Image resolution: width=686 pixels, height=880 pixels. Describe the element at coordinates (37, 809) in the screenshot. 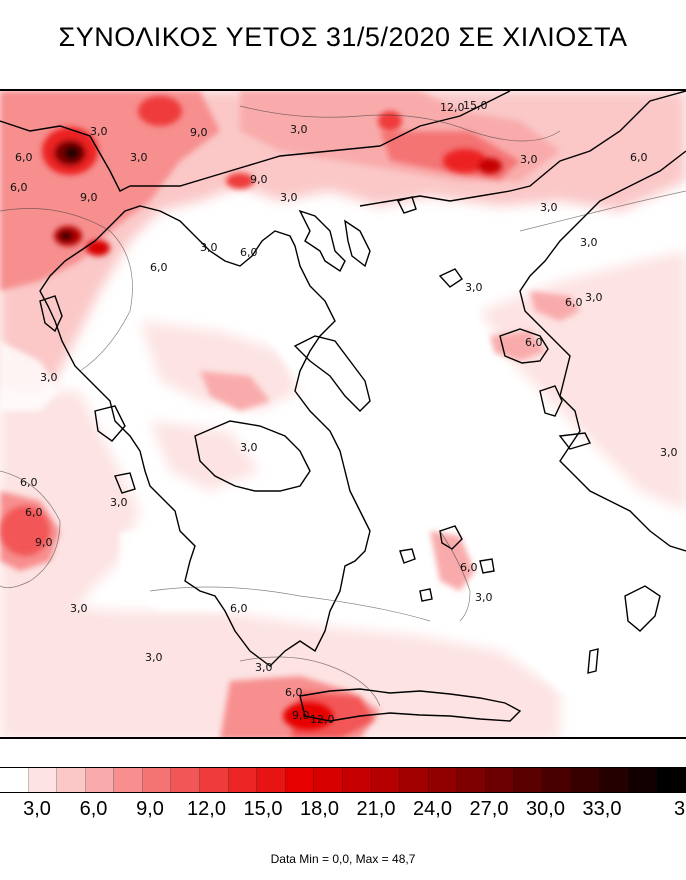

I see `legend-tick-label: 3,0` at that location.